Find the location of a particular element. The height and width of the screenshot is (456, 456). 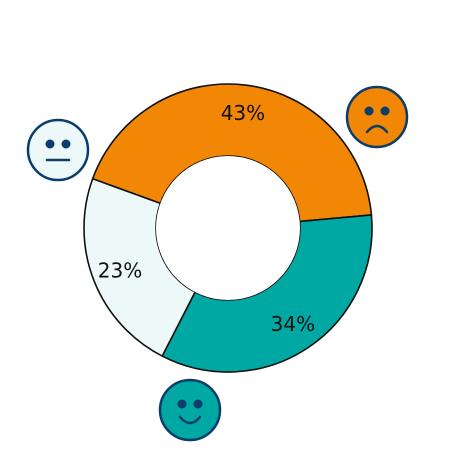

slice-label-0: 43% is located at coordinates (243, 113).